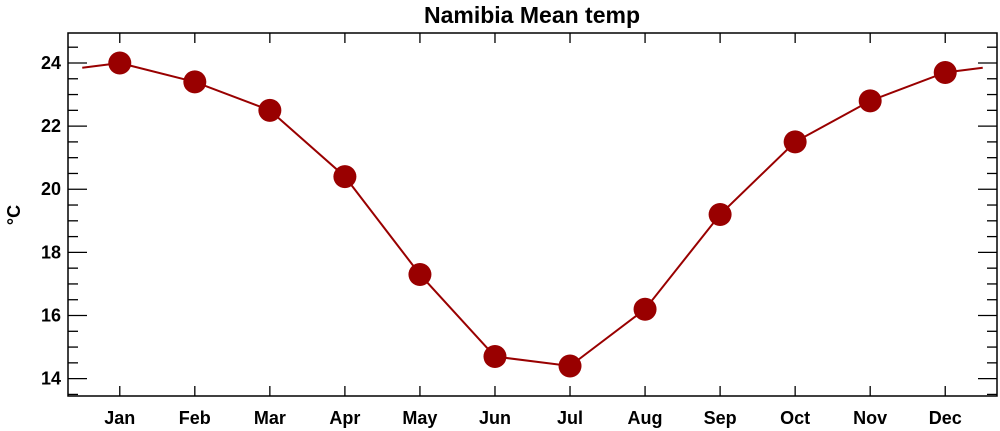  I want to click on x-tick-label: Oct, so click(795, 418).